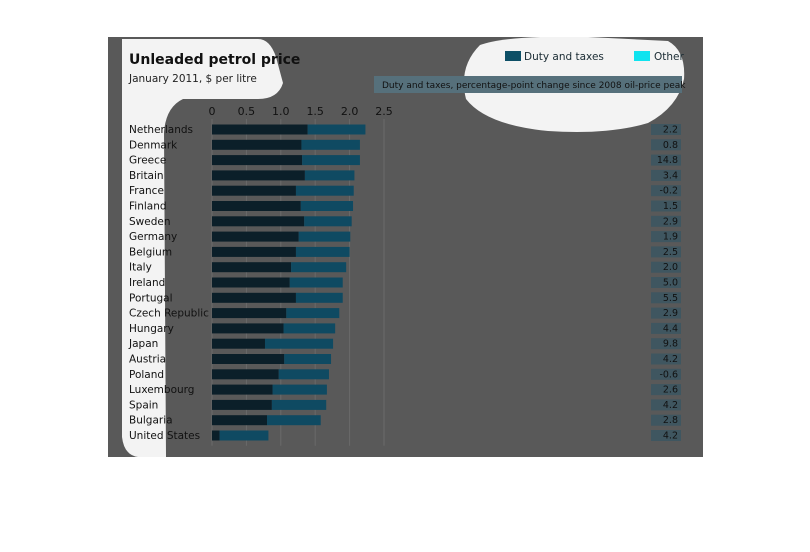 The height and width of the screenshot is (552, 810). I want to click on side-value: 2.8, so click(670, 420).